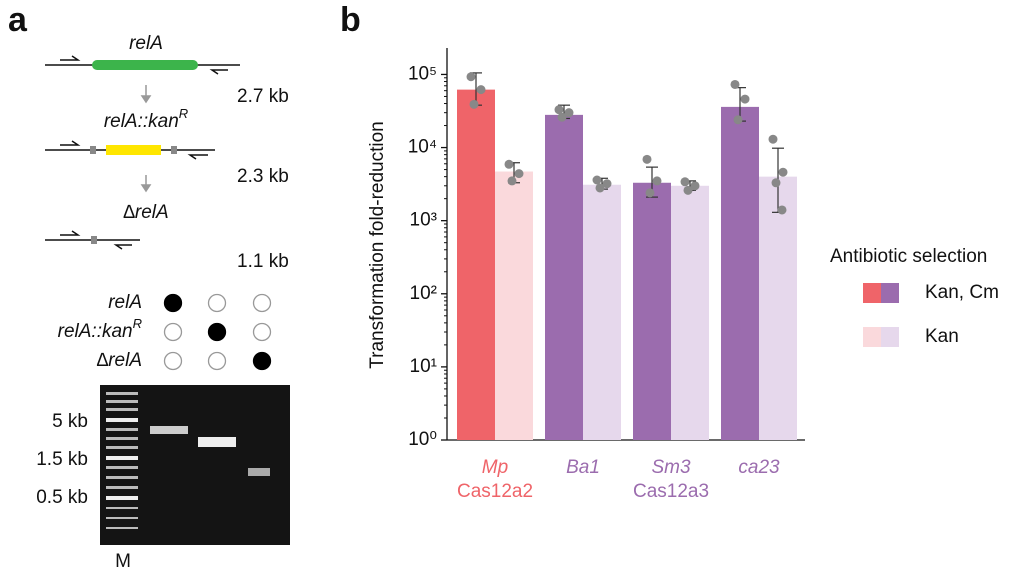 Image resolution: width=1036 pixels, height=571 pixels. What do you see at coordinates (377, 244) in the screenshot?
I see `y-axis-label: Transformation fold-reduction` at bounding box center [377, 244].